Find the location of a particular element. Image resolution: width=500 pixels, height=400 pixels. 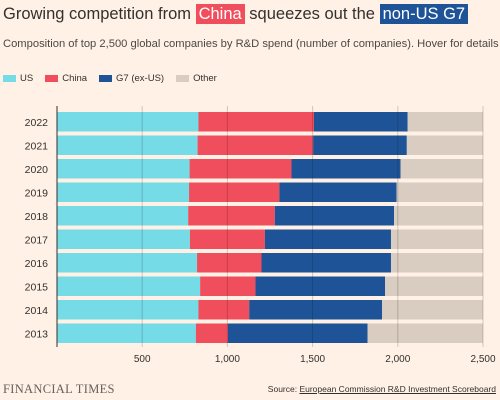

bar-other-2013 is located at coordinates (425, 333).